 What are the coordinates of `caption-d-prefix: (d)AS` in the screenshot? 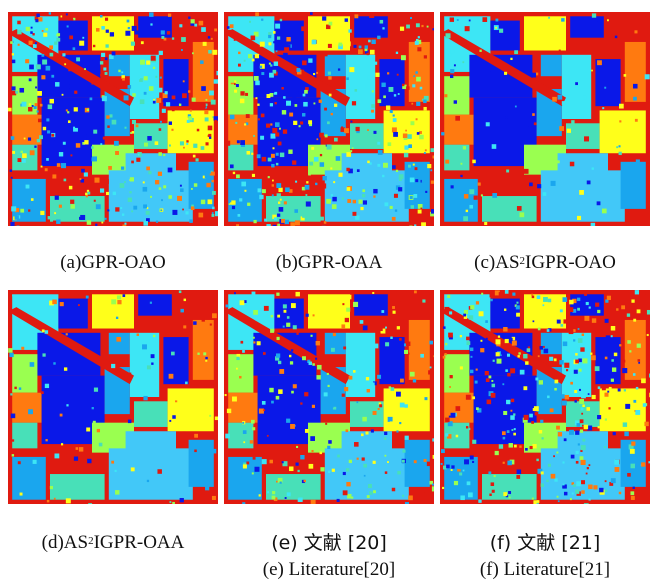 It's located at (65, 542).